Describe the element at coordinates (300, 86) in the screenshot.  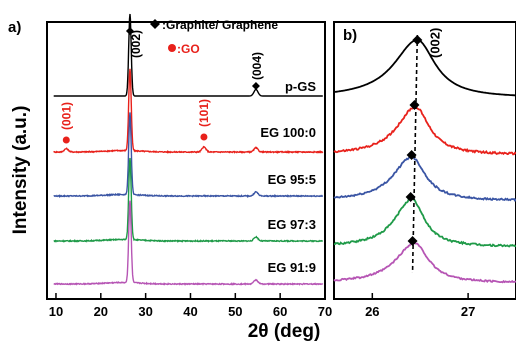
I see `series-label-0: p-GS` at that location.